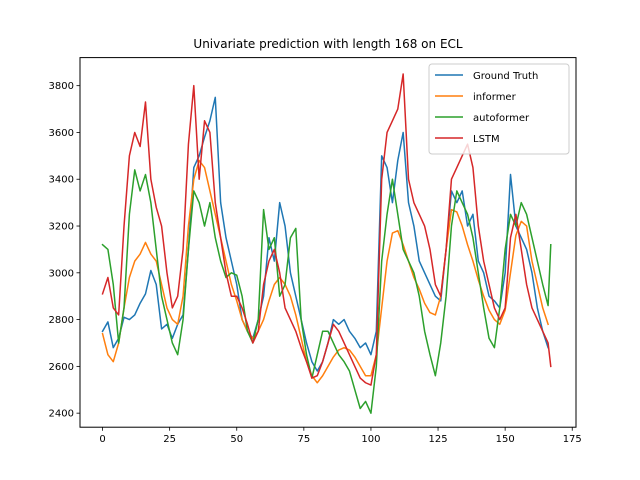 The height and width of the screenshot is (480, 640). I want to click on y-tick-label-6: 3600, so click(61, 133).